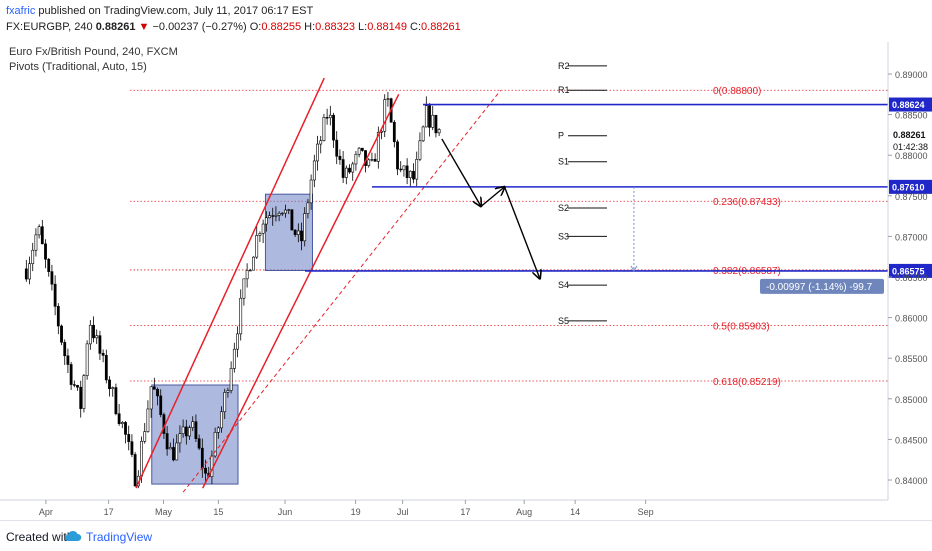 Image resolution: width=932 pixels, height=551 pixels. Describe the element at coordinates (747, 382) in the screenshot. I see `fib-level-label: 0.618(0.85219)` at that location.